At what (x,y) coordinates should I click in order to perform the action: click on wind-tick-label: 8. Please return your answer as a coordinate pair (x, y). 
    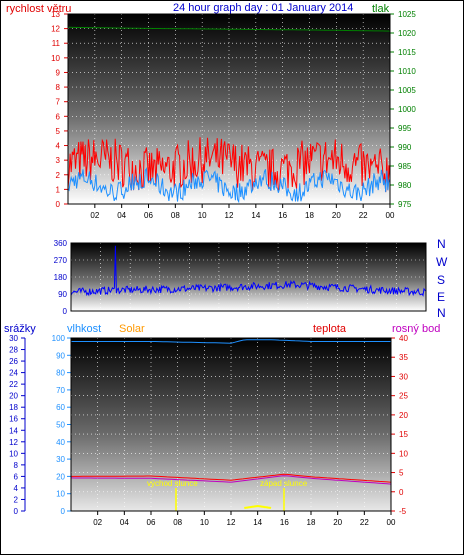
    Looking at the image, I should click on (58, 87).